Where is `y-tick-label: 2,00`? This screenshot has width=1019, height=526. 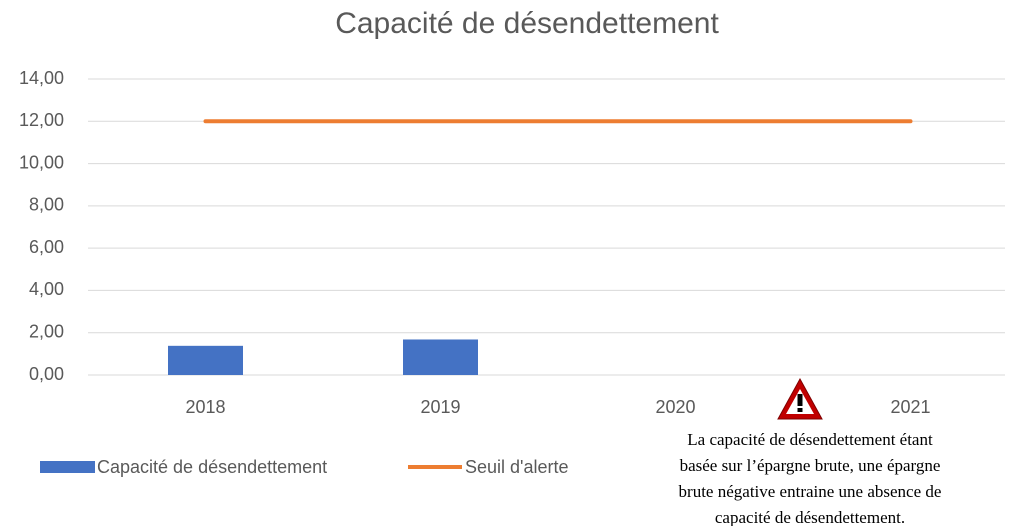 y-tick-label: 2,00 is located at coordinates (46, 331).